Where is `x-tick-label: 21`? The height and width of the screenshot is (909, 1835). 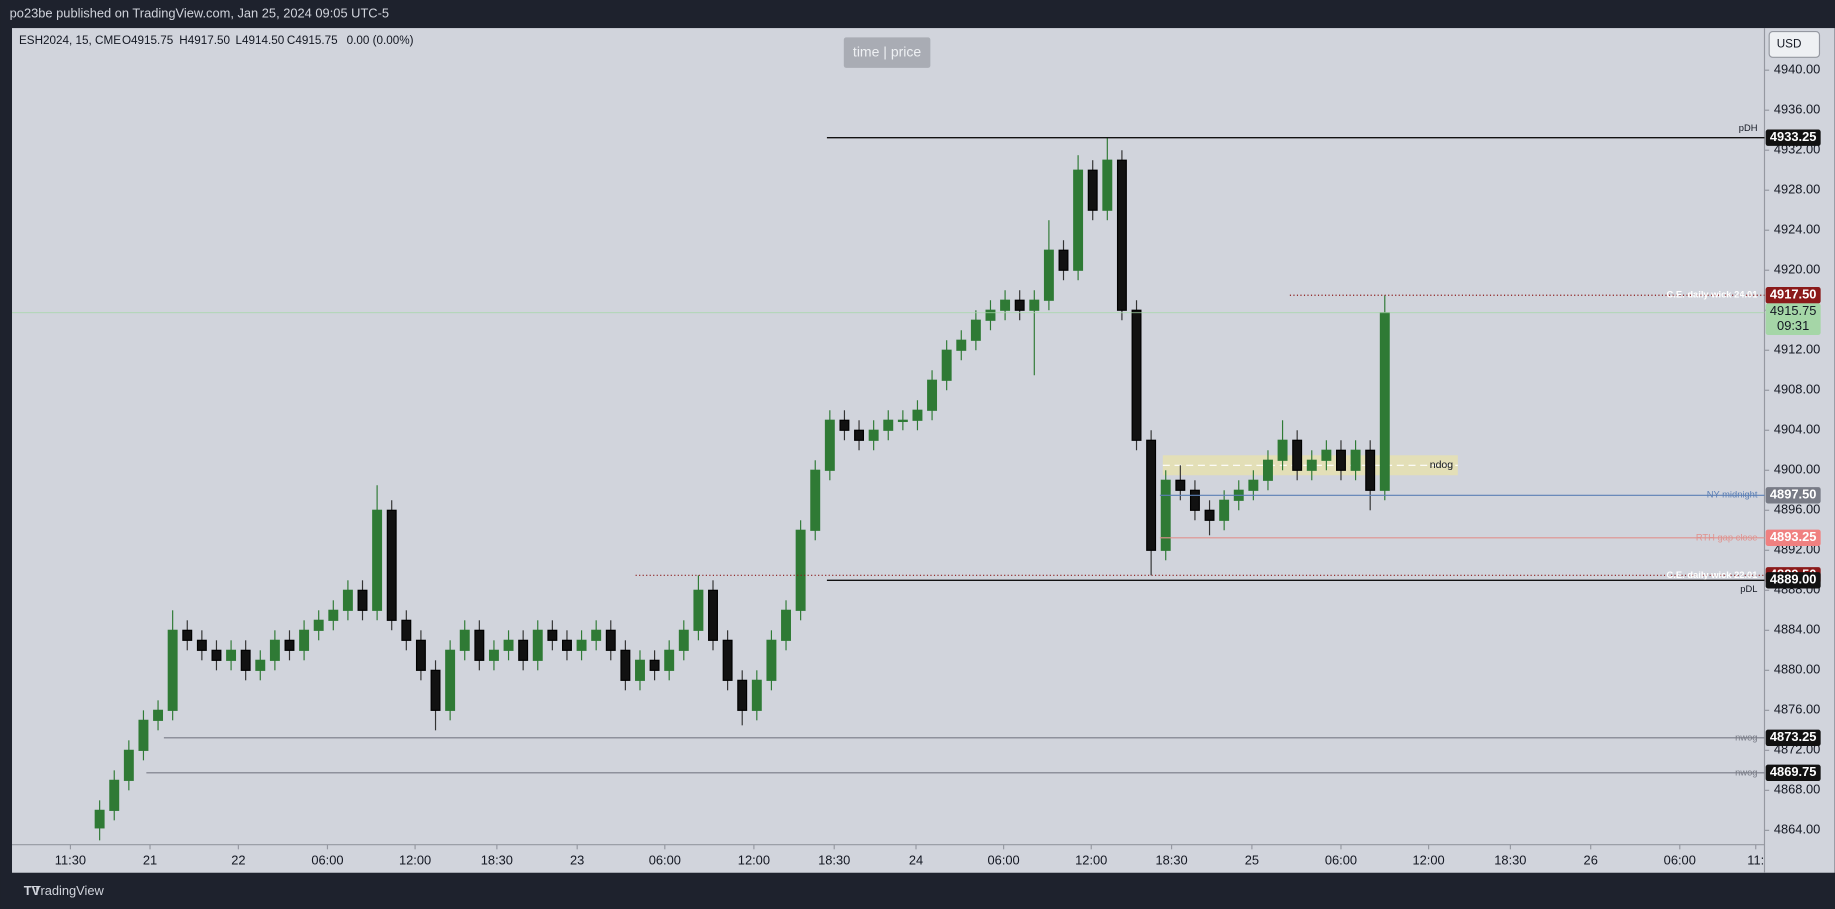 x-tick-label: 21 is located at coordinates (150, 859).